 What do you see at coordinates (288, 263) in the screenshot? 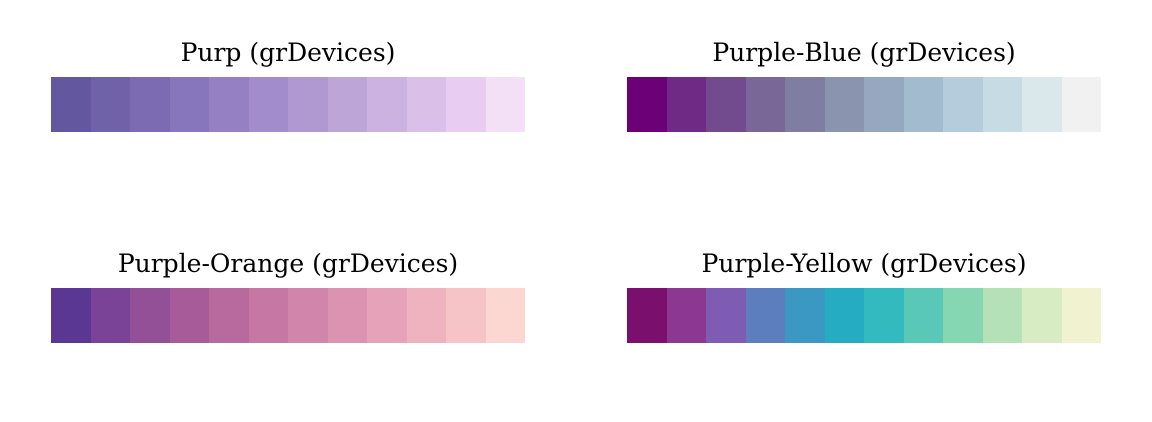
I see `palette-title: Purple-Orange (grDevices)` at bounding box center [288, 263].